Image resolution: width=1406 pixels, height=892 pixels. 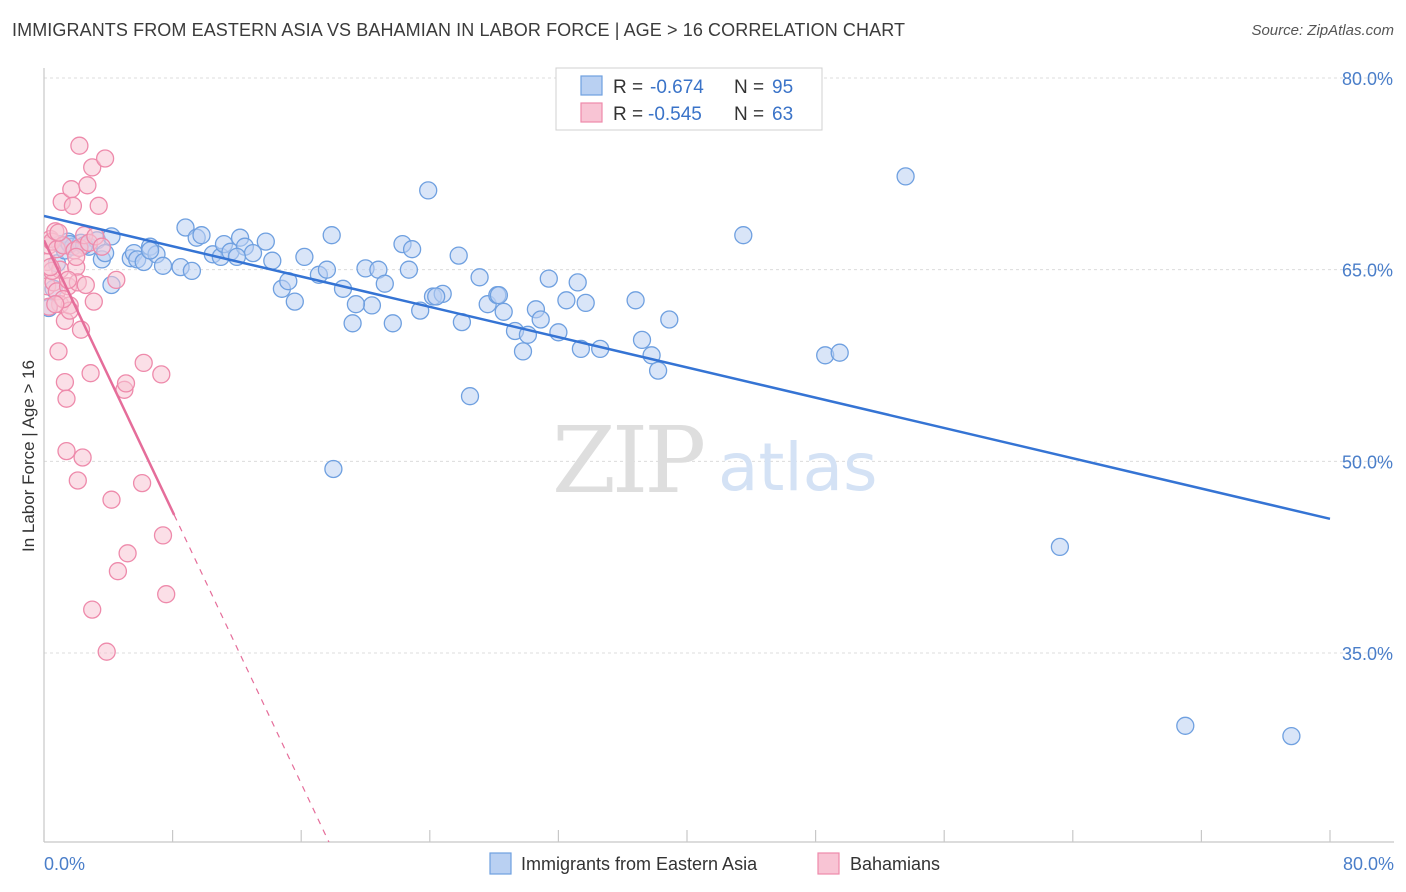 I want to click on y-tick-labels: 35.0% 50.0% 65.0% 80.0%, so click(x=1367, y=366).